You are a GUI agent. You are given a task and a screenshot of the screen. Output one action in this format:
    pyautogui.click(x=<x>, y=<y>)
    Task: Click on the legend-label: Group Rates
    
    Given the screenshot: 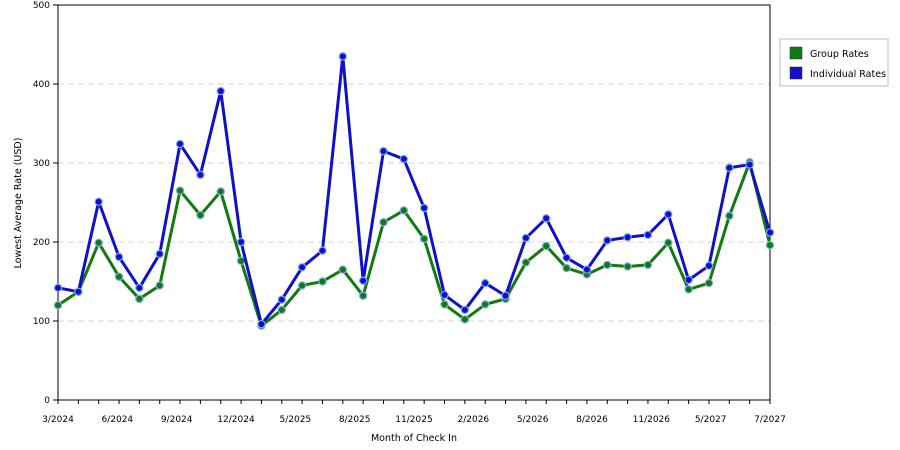 What is the action you would take?
    pyautogui.click(x=839, y=54)
    